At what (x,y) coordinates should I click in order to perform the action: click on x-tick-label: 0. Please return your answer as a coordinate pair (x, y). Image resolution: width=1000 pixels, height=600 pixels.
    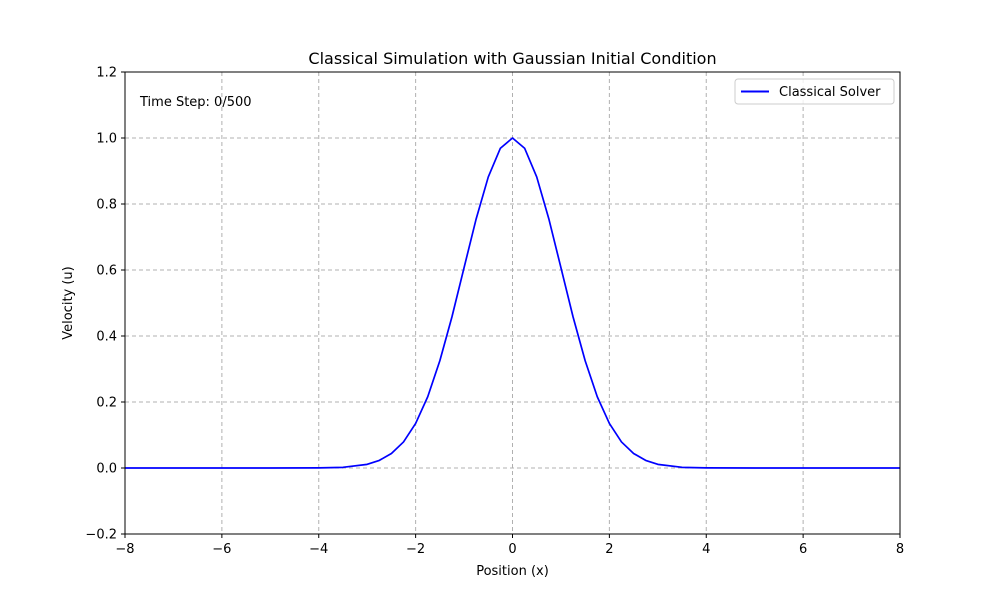
    Looking at the image, I should click on (512, 549).